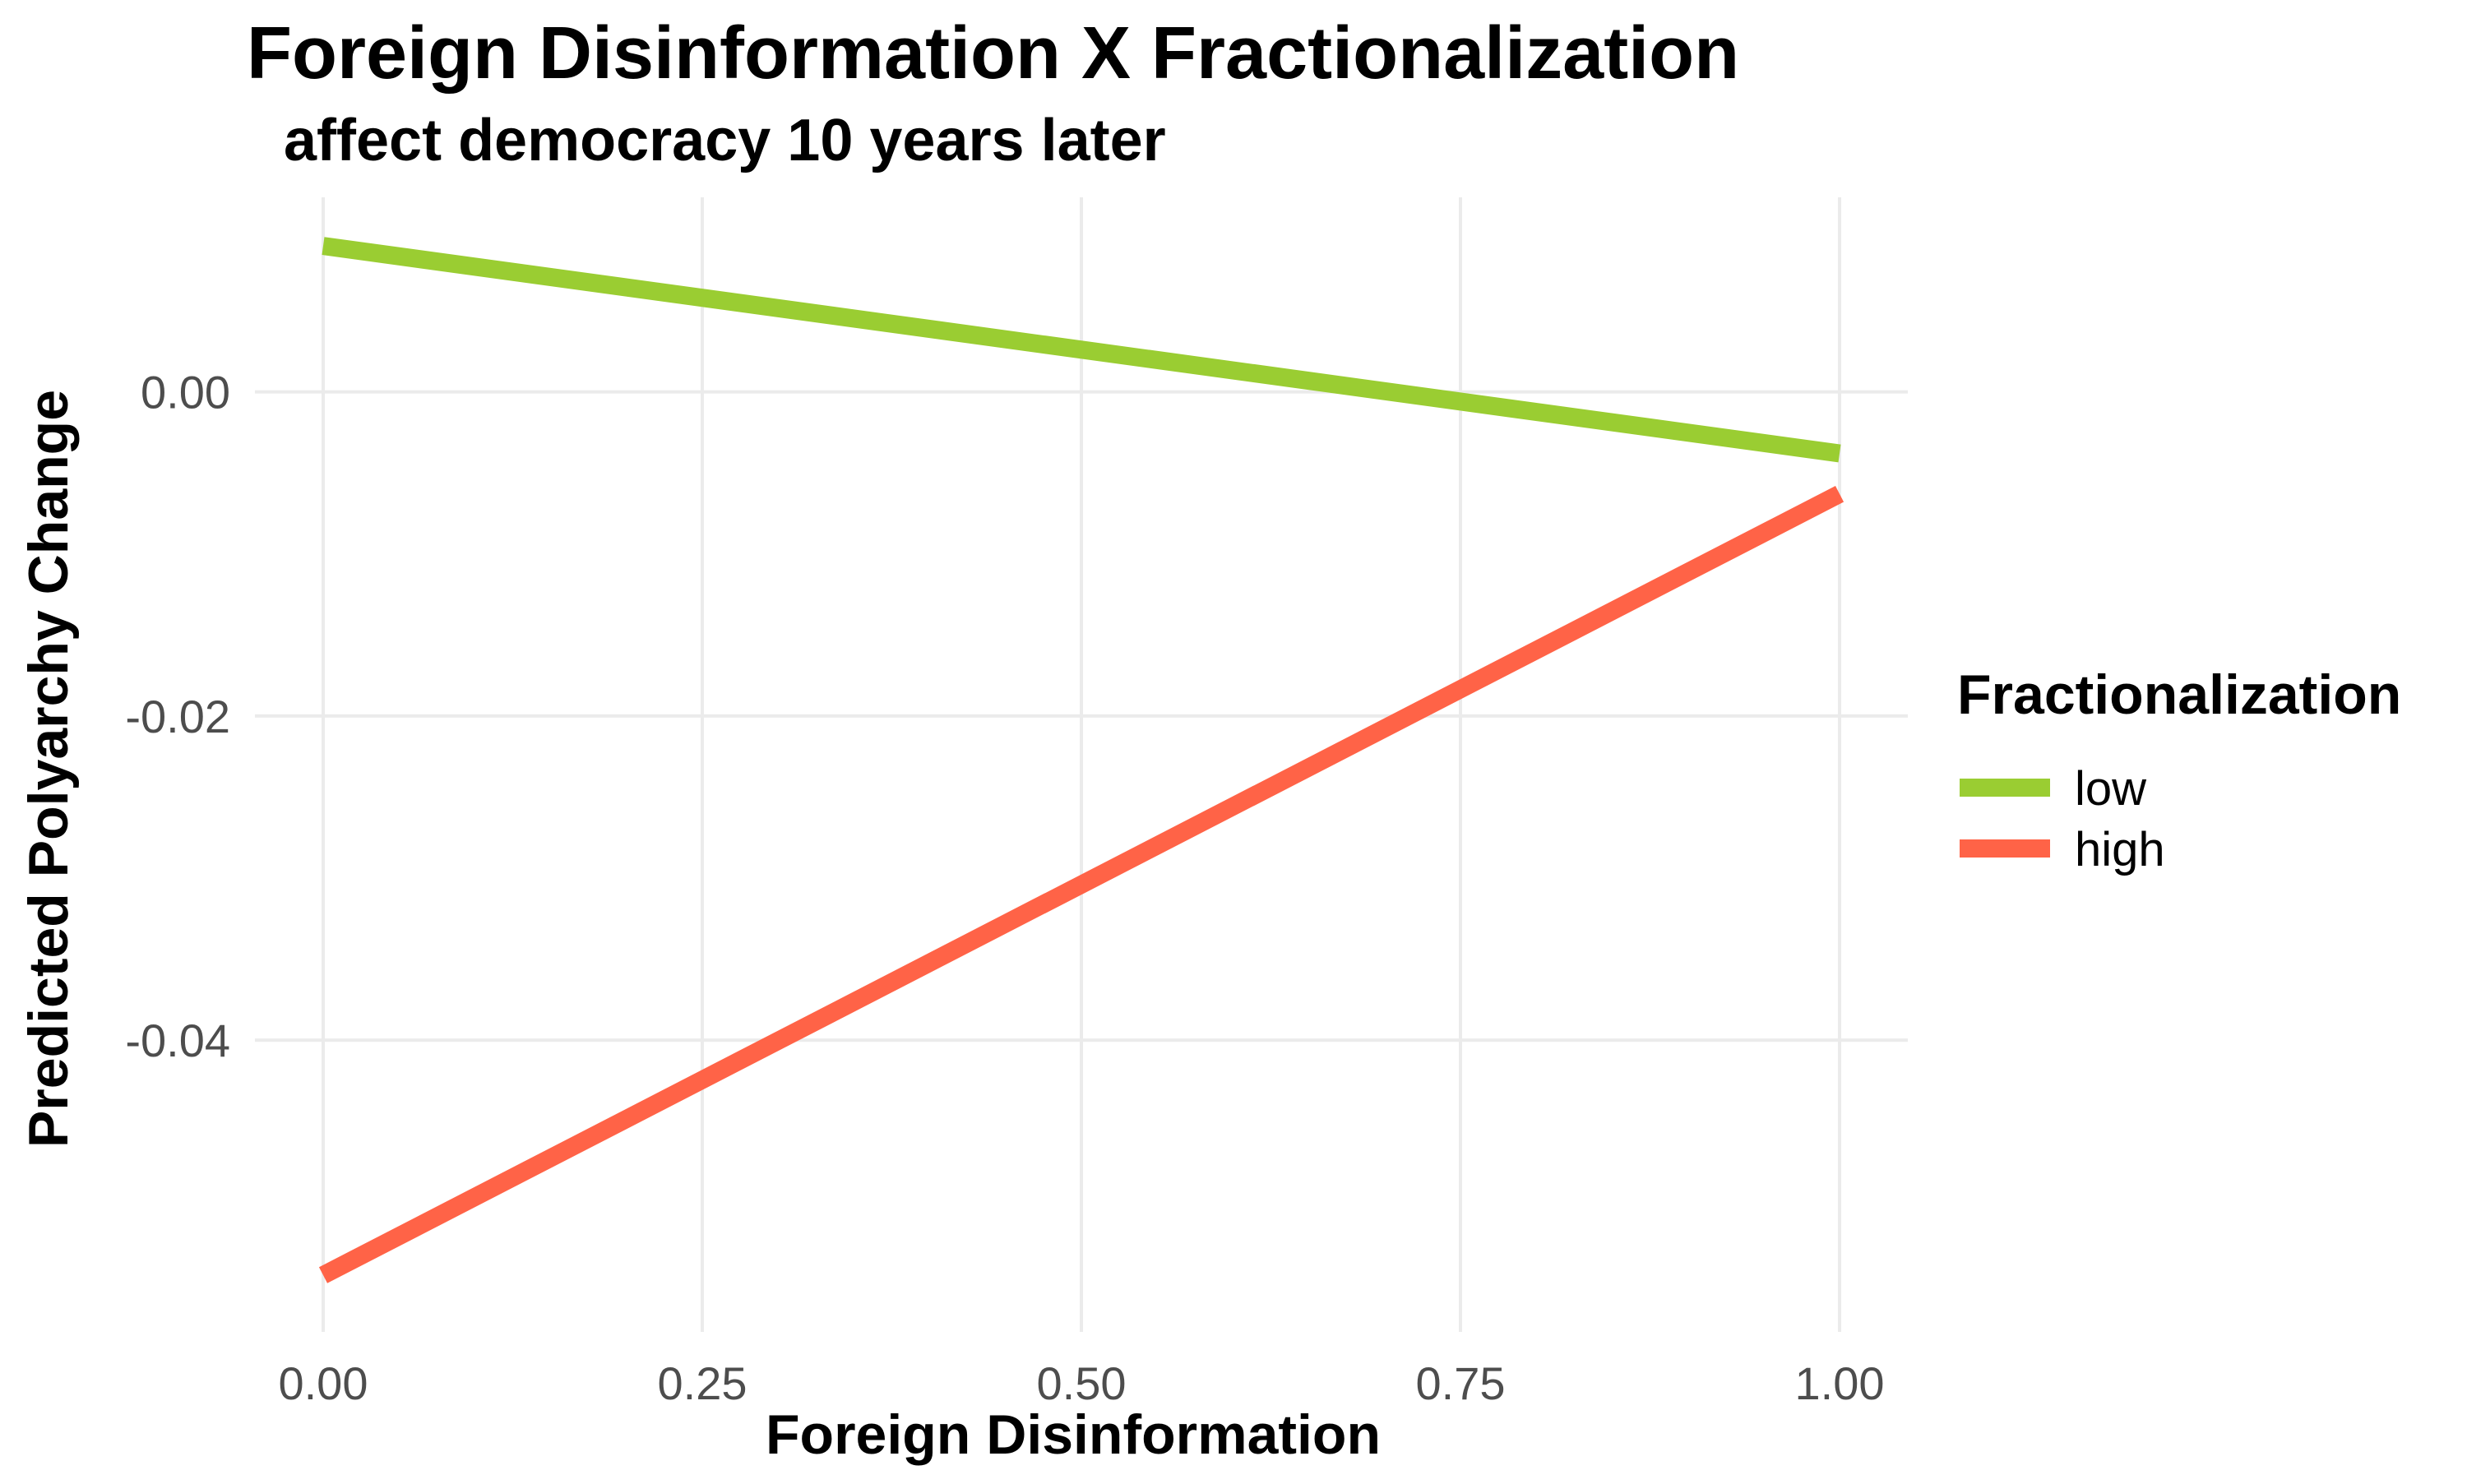  What do you see at coordinates (2179, 695) in the screenshot?
I see `legend-title: Fractionalization` at bounding box center [2179, 695].